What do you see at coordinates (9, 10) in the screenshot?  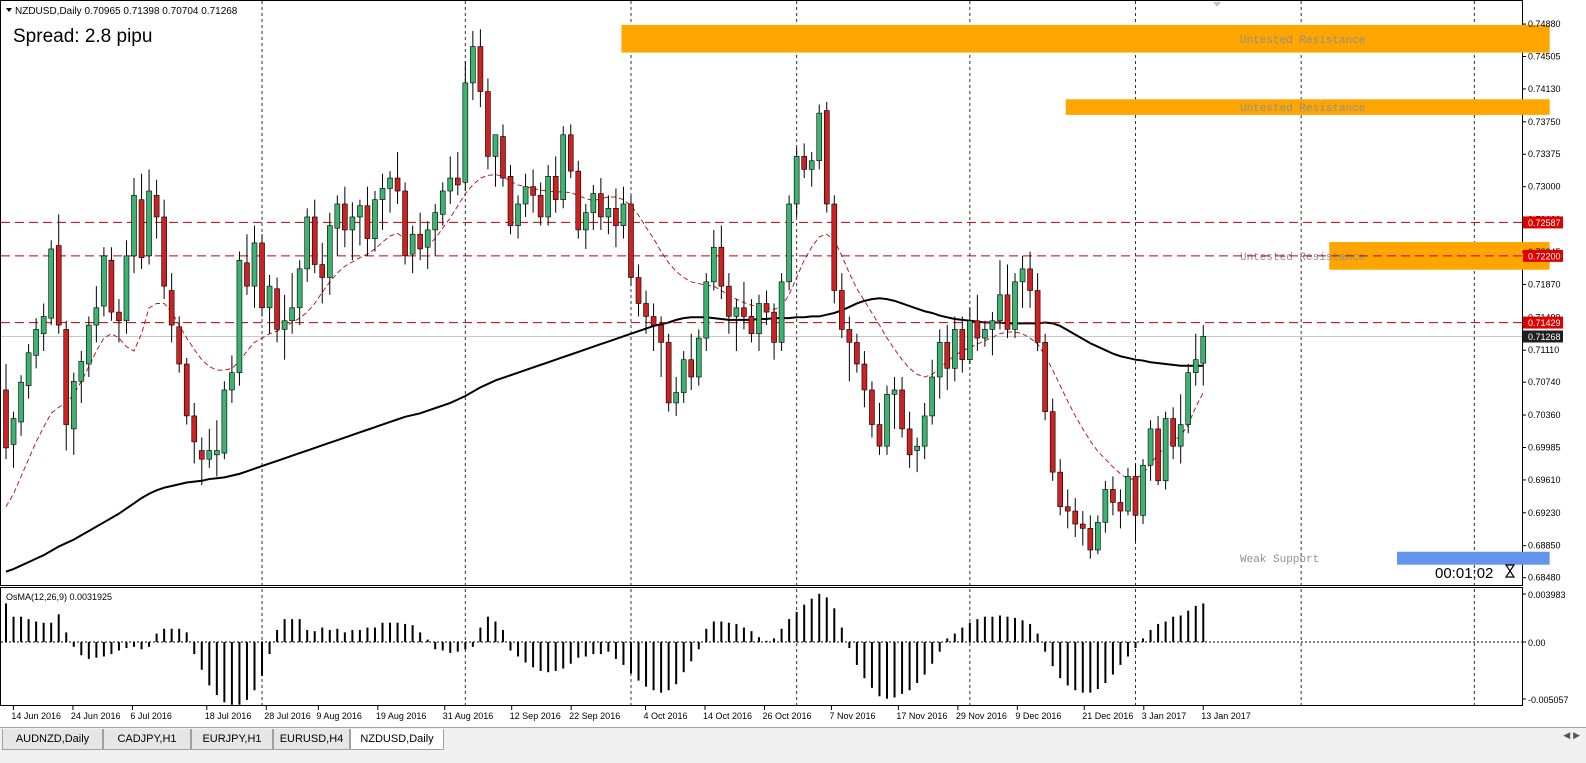 I see `dropdown-triangle-icon` at bounding box center [9, 10].